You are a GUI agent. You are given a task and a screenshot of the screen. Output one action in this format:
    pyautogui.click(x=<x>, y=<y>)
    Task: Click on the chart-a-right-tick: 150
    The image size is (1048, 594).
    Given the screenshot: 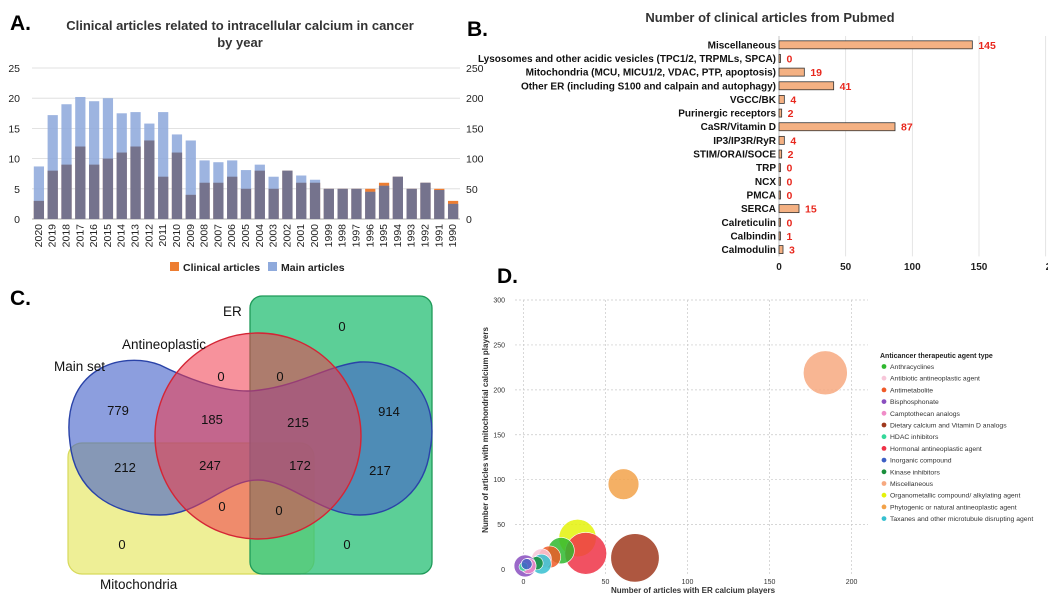 What is the action you would take?
    pyautogui.click(x=475, y=129)
    